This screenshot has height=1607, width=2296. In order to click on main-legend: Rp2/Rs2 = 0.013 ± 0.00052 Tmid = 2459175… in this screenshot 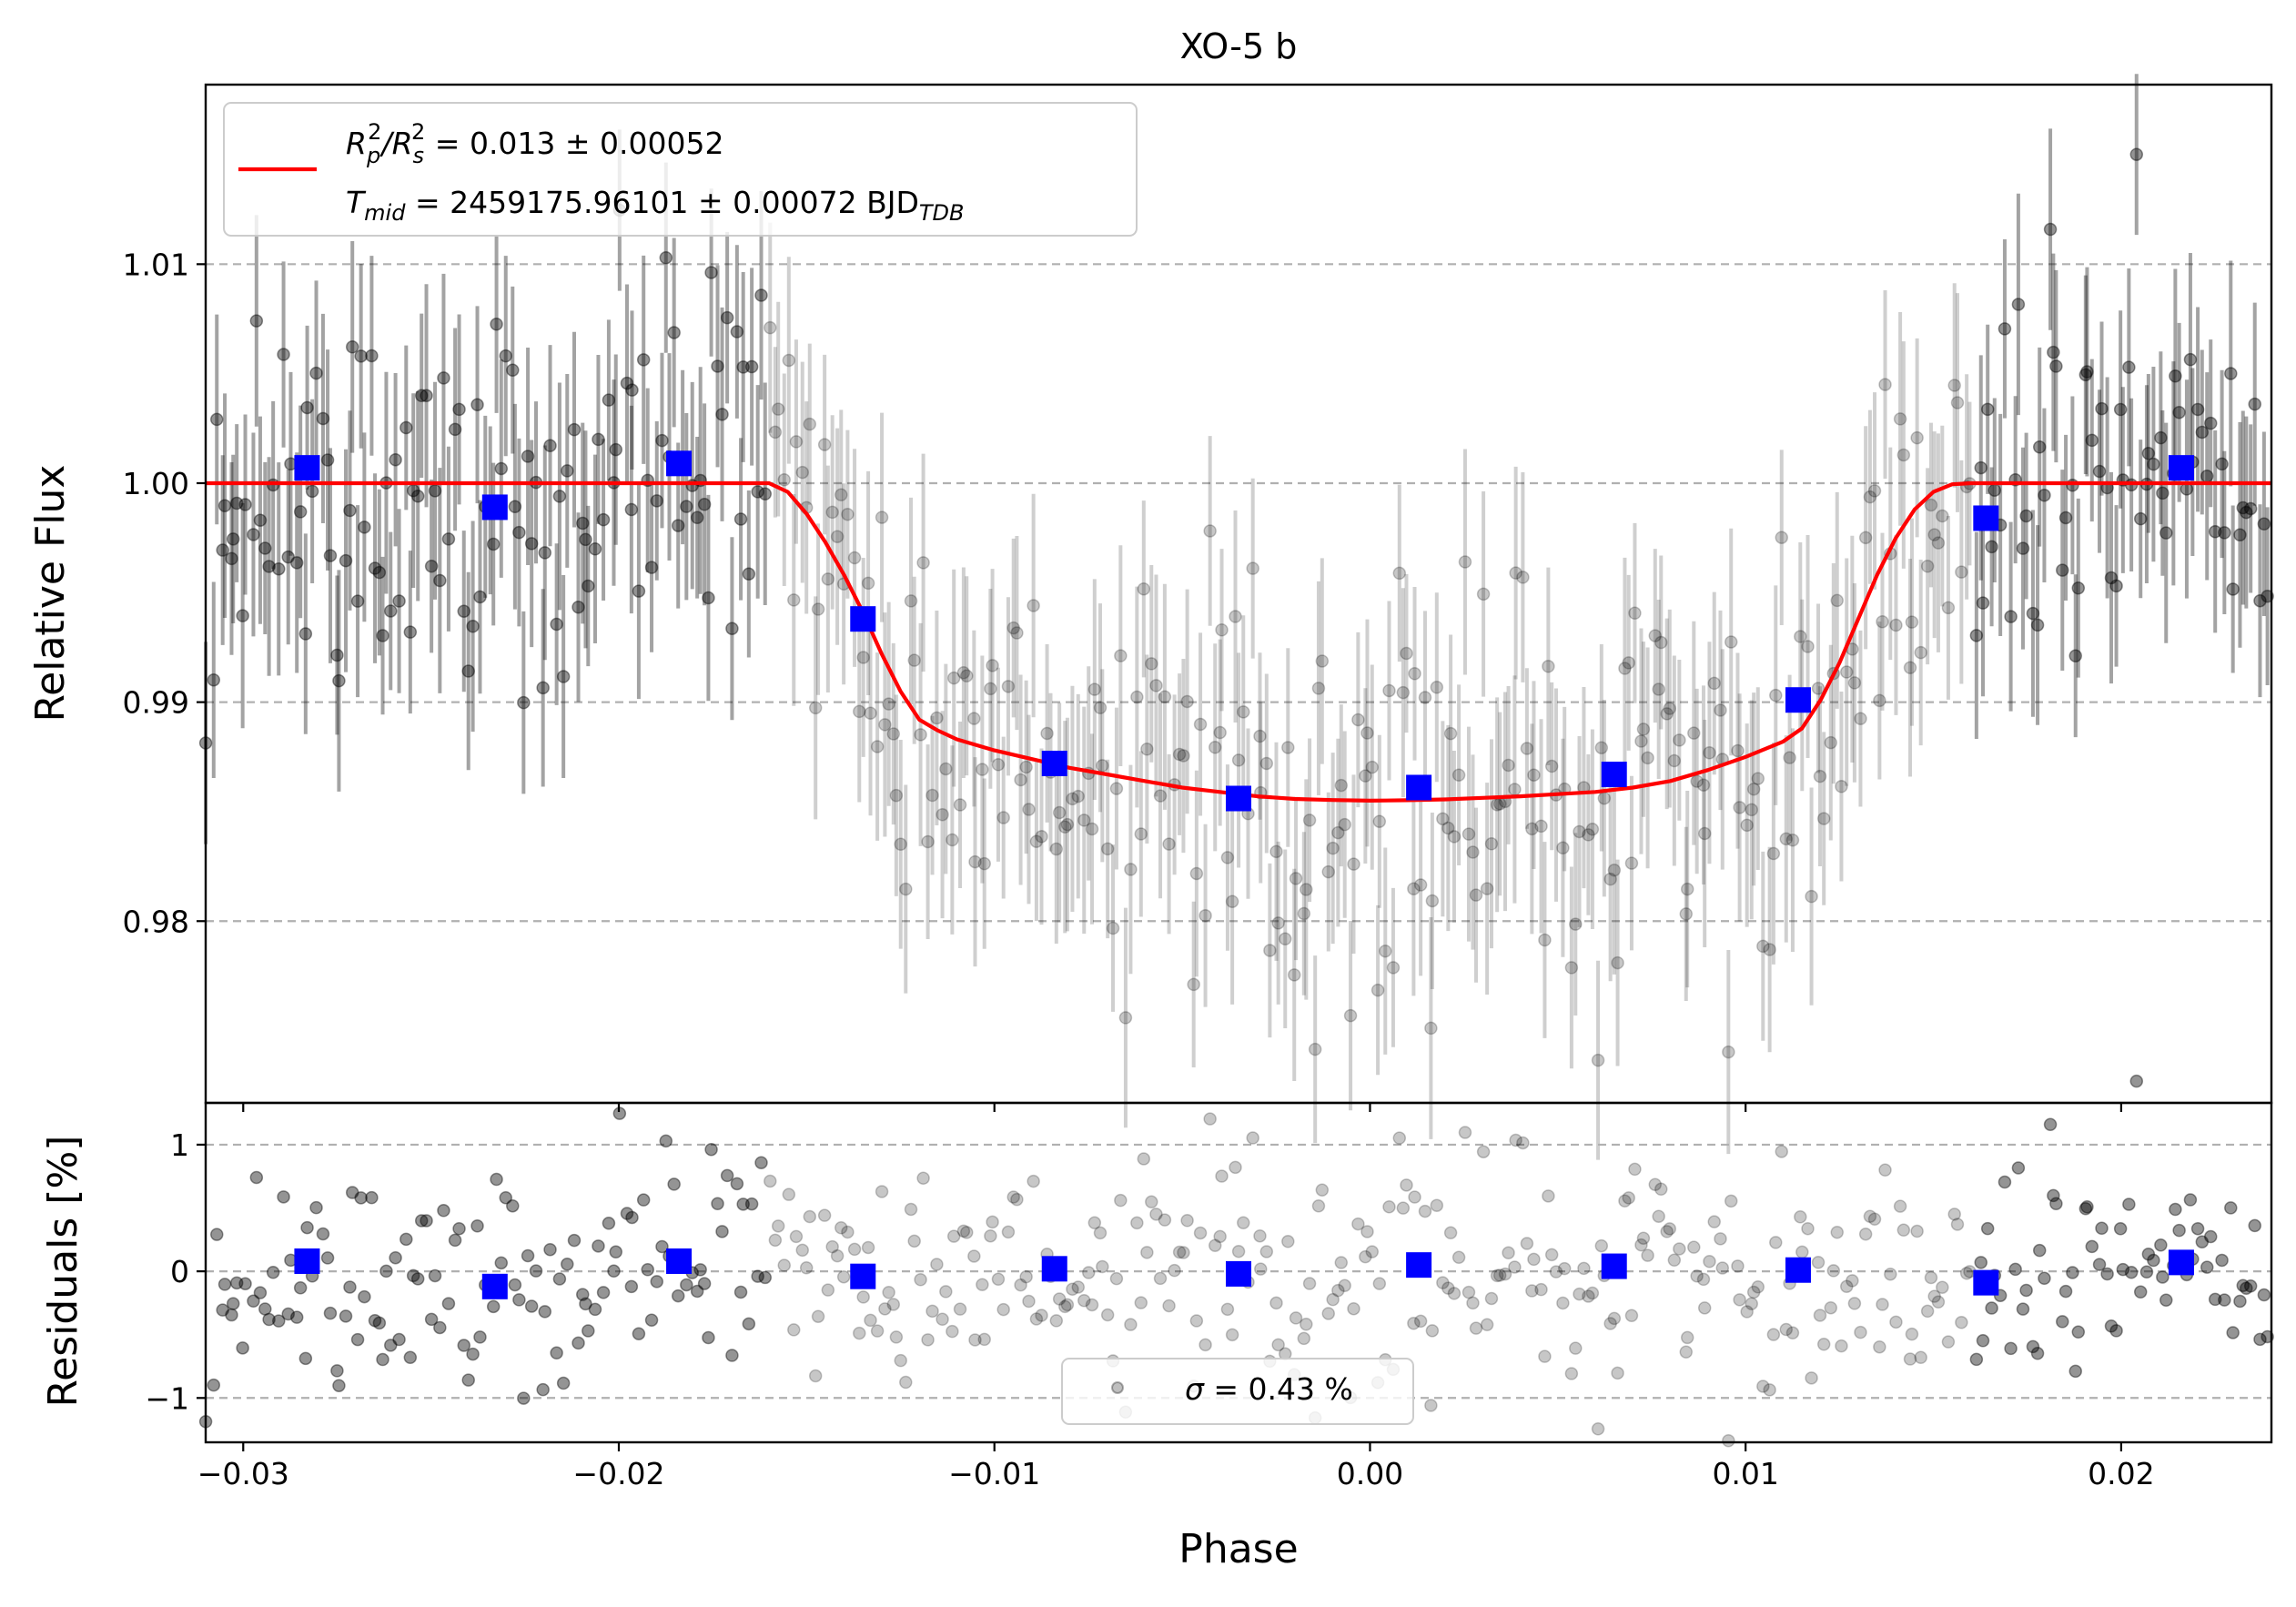, I will do `click(680, 169)`.